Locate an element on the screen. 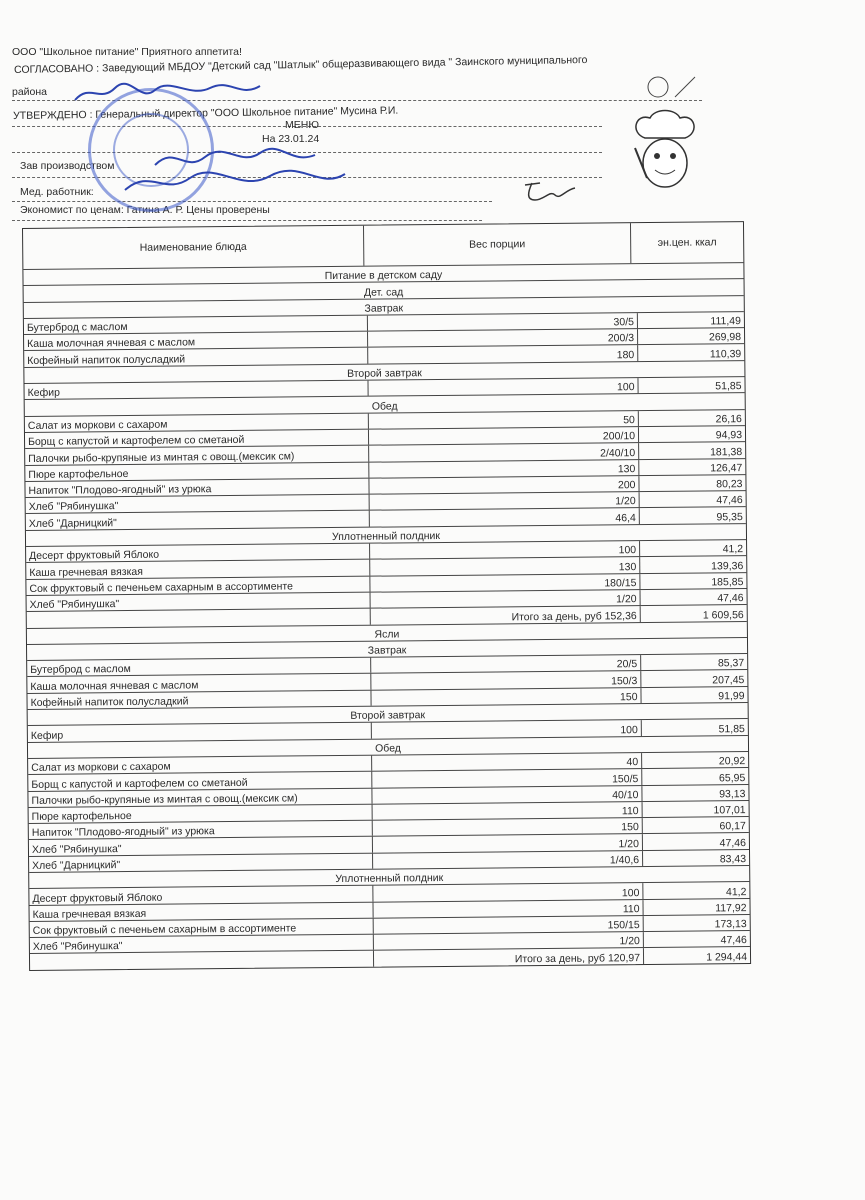  portion-weight: 40/10 is located at coordinates (507, 794).